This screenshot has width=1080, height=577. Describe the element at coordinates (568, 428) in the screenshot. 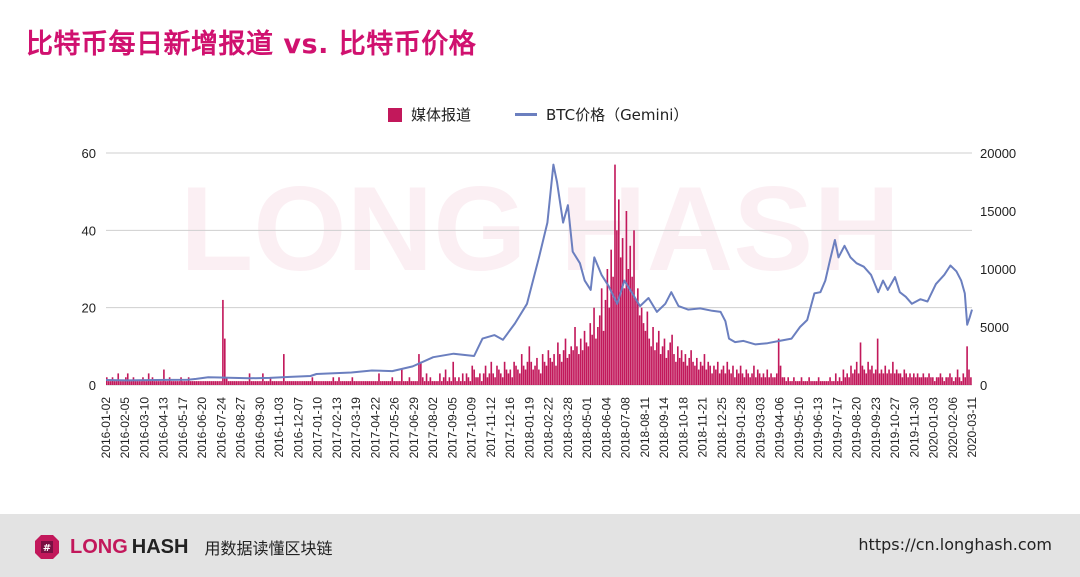

I see `x-tick-label: 2018-03-28` at that location.